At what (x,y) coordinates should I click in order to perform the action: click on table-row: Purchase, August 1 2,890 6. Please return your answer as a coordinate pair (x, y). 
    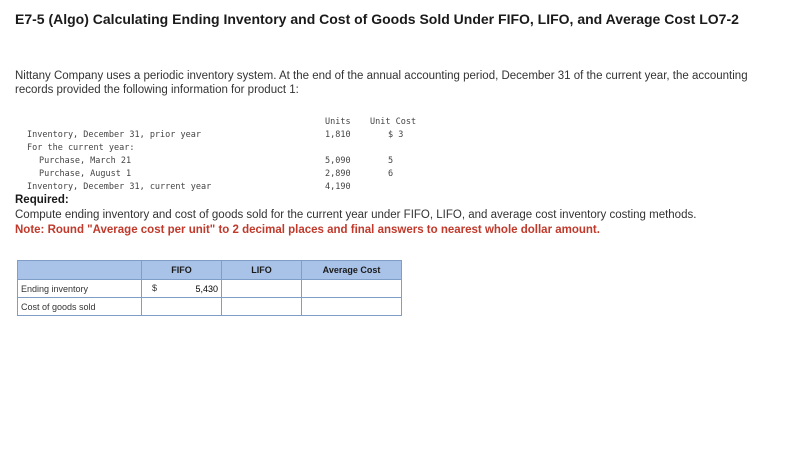
    Looking at the image, I should click on (220, 175).